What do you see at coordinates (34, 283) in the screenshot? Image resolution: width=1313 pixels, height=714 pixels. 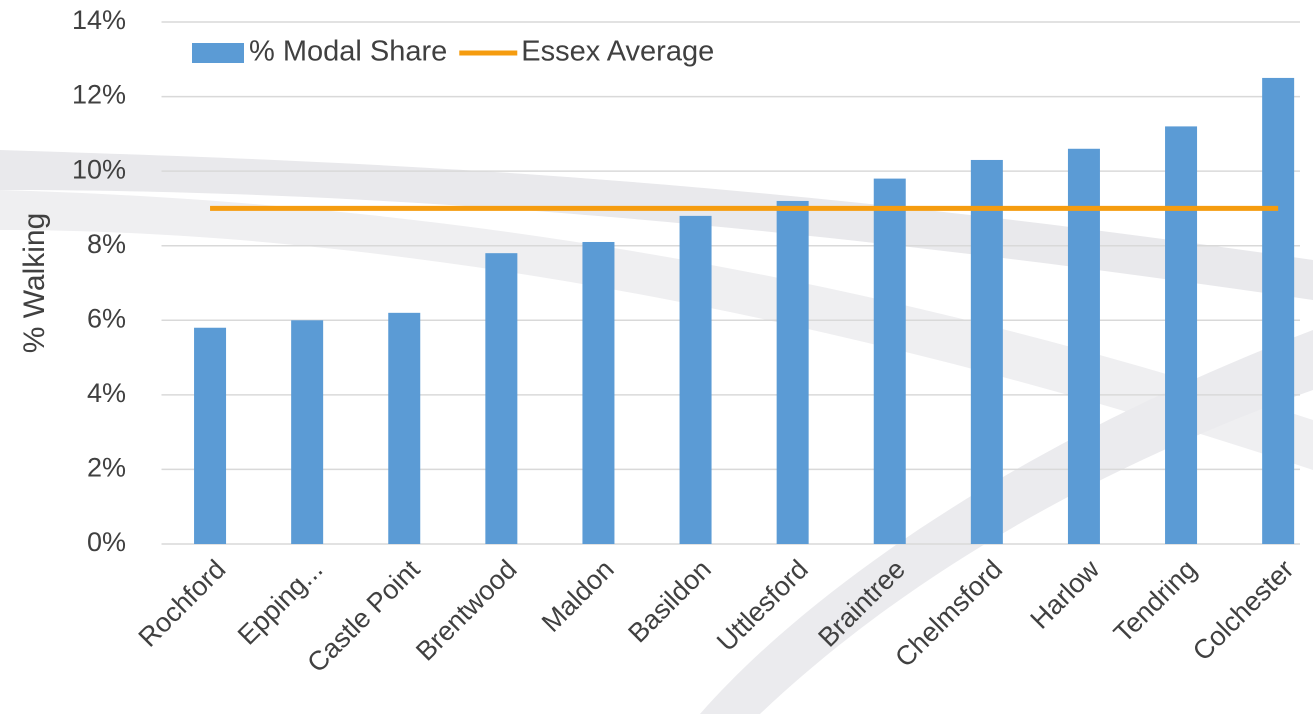 I see `y-axis-label: % Walking` at bounding box center [34, 283].